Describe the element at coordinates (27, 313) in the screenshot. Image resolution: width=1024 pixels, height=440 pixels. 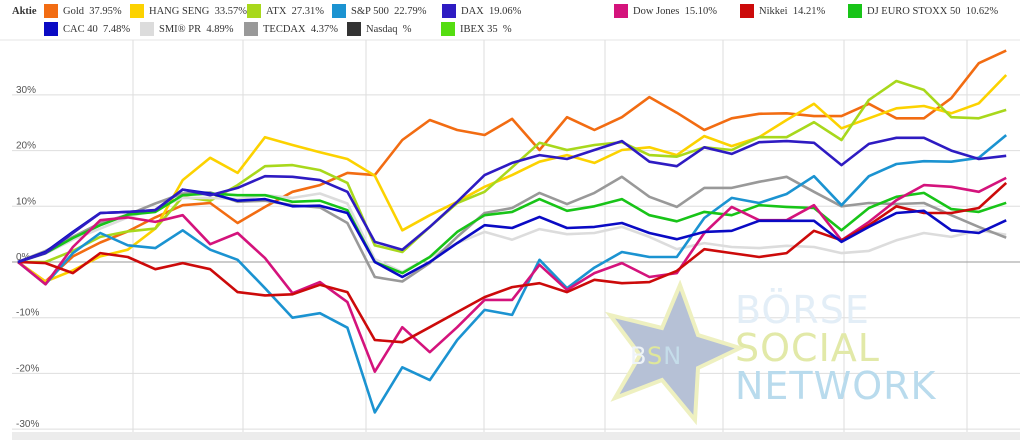
I see `y-tick-label: -10%` at that location.